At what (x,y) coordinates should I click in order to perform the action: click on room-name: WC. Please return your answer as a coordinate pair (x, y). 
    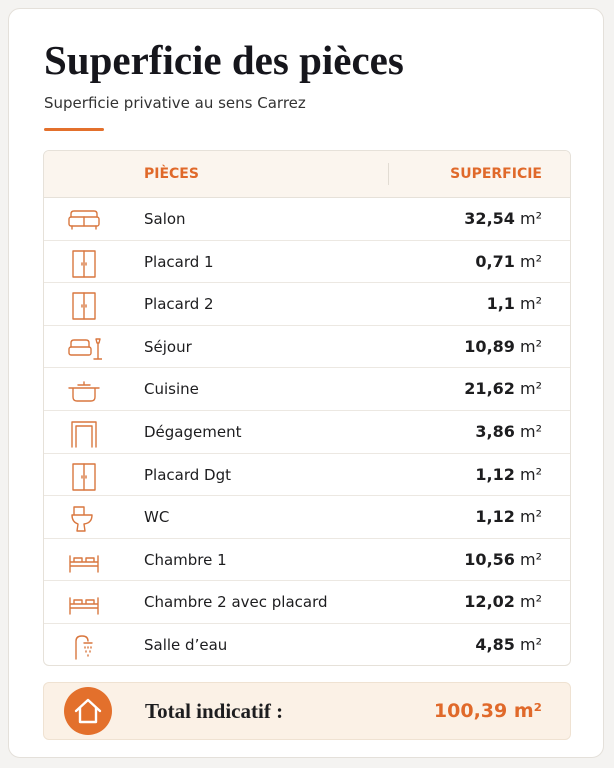
    Looking at the image, I should click on (157, 517).